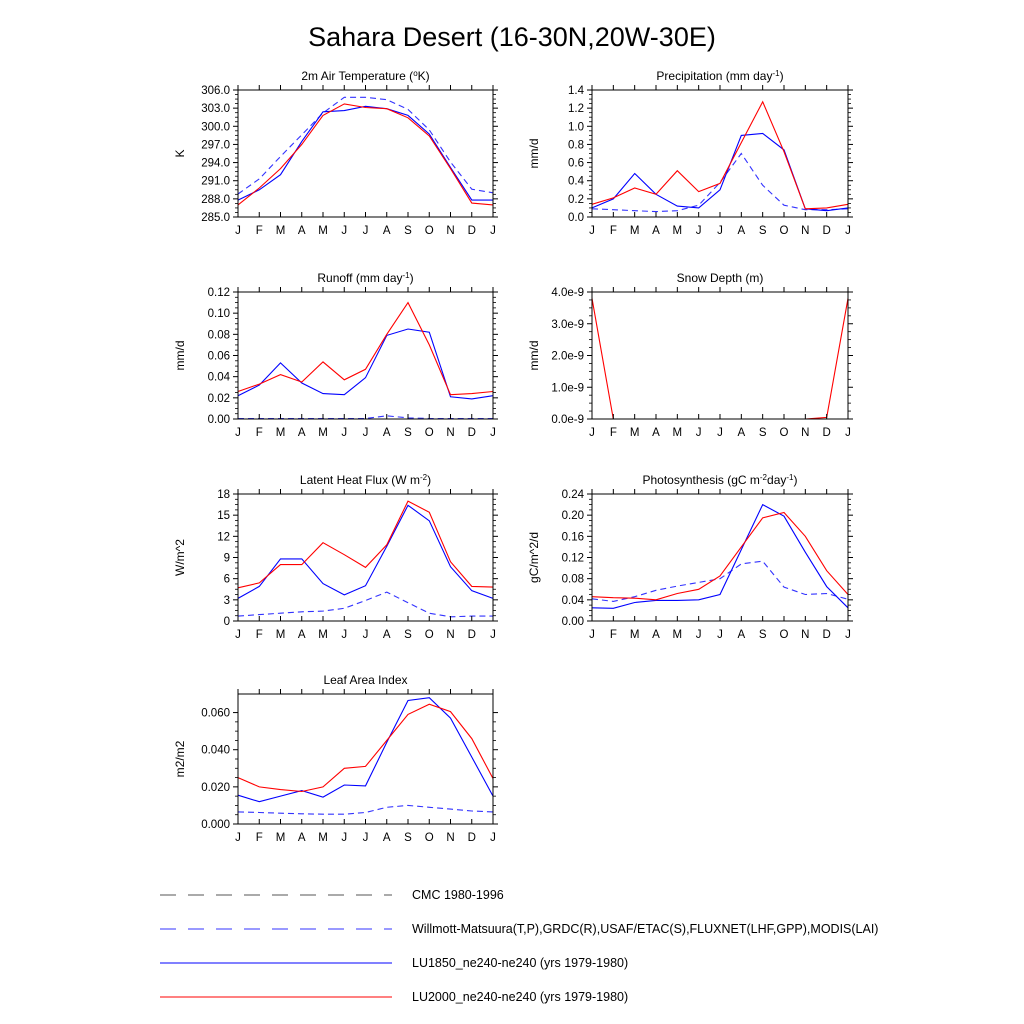  I want to click on y-tick-label: 288.0, so click(215, 200).